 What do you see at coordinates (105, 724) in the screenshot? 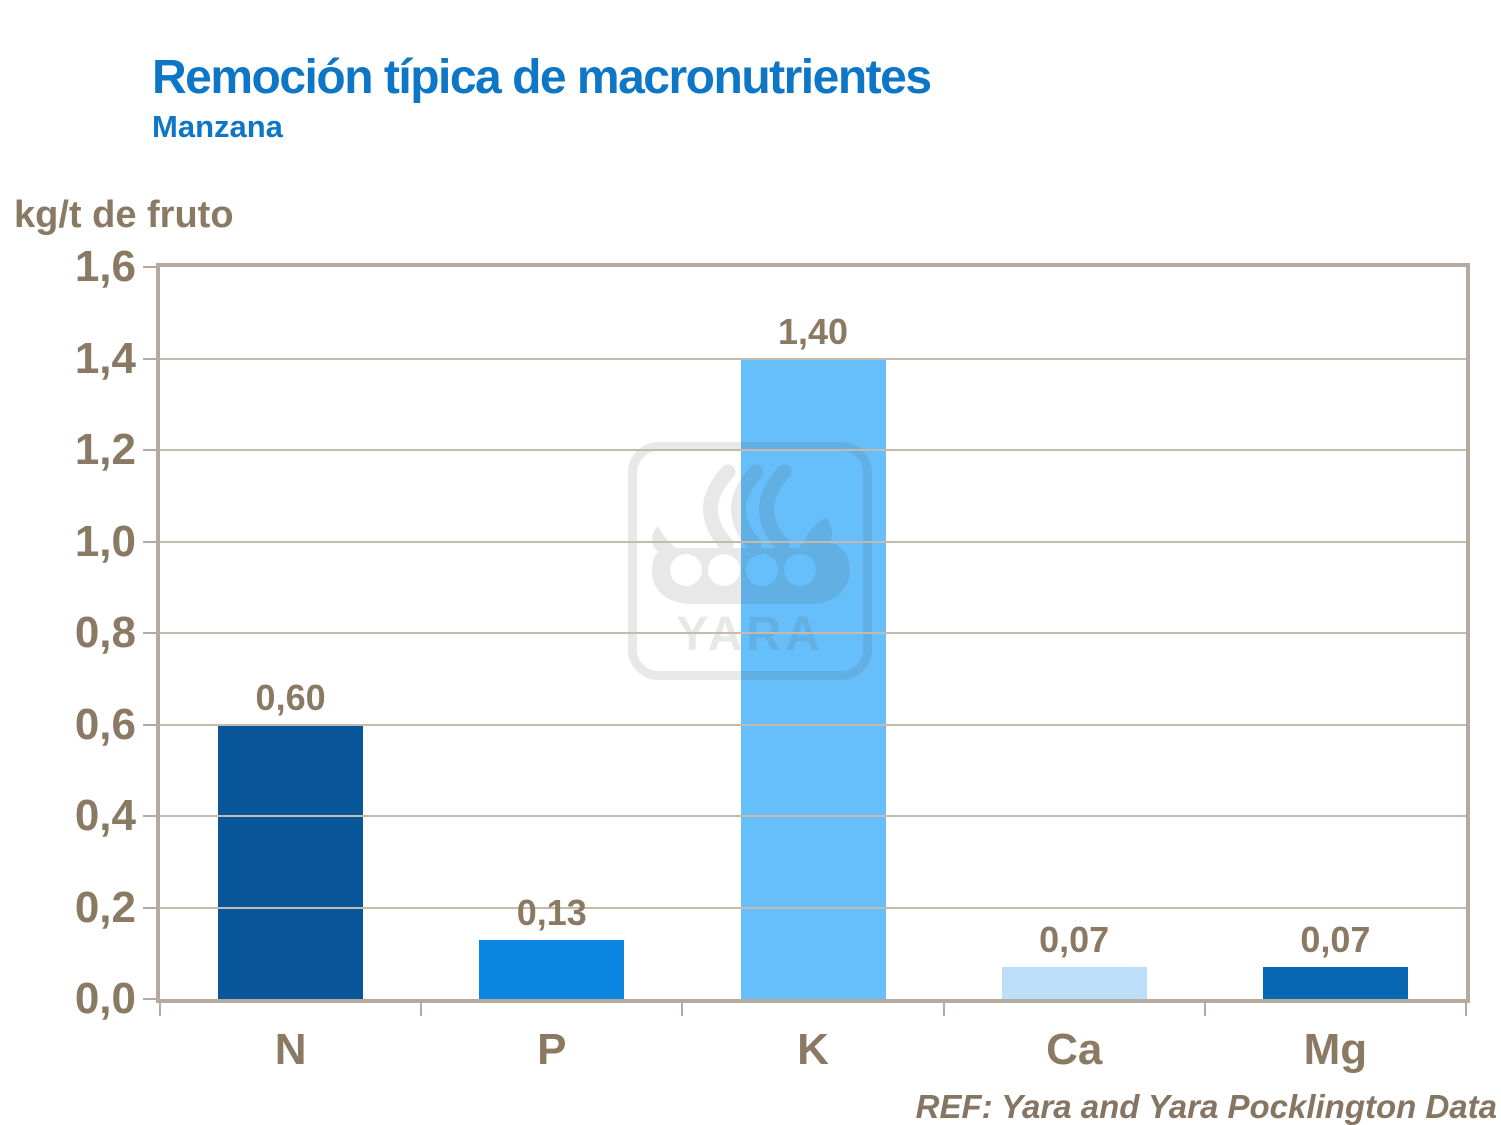
I see `y-axis-tick-label: 0,6` at bounding box center [105, 724].